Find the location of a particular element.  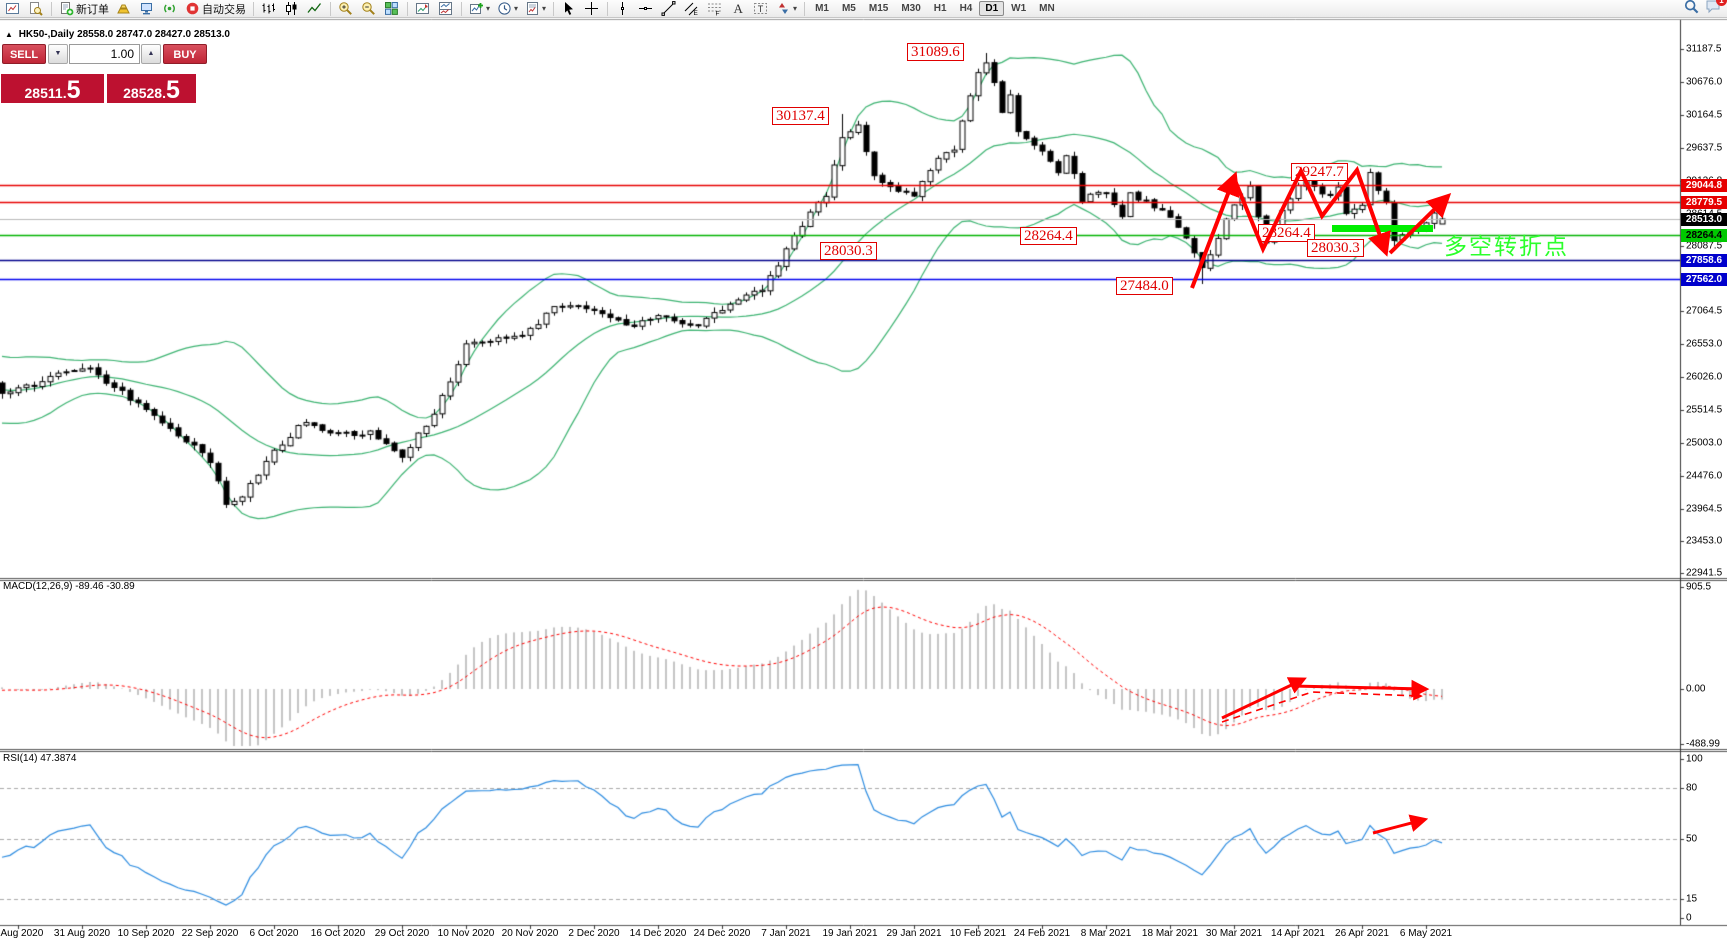

price-axis-tick: 28087.5 is located at coordinates (1704, 246).